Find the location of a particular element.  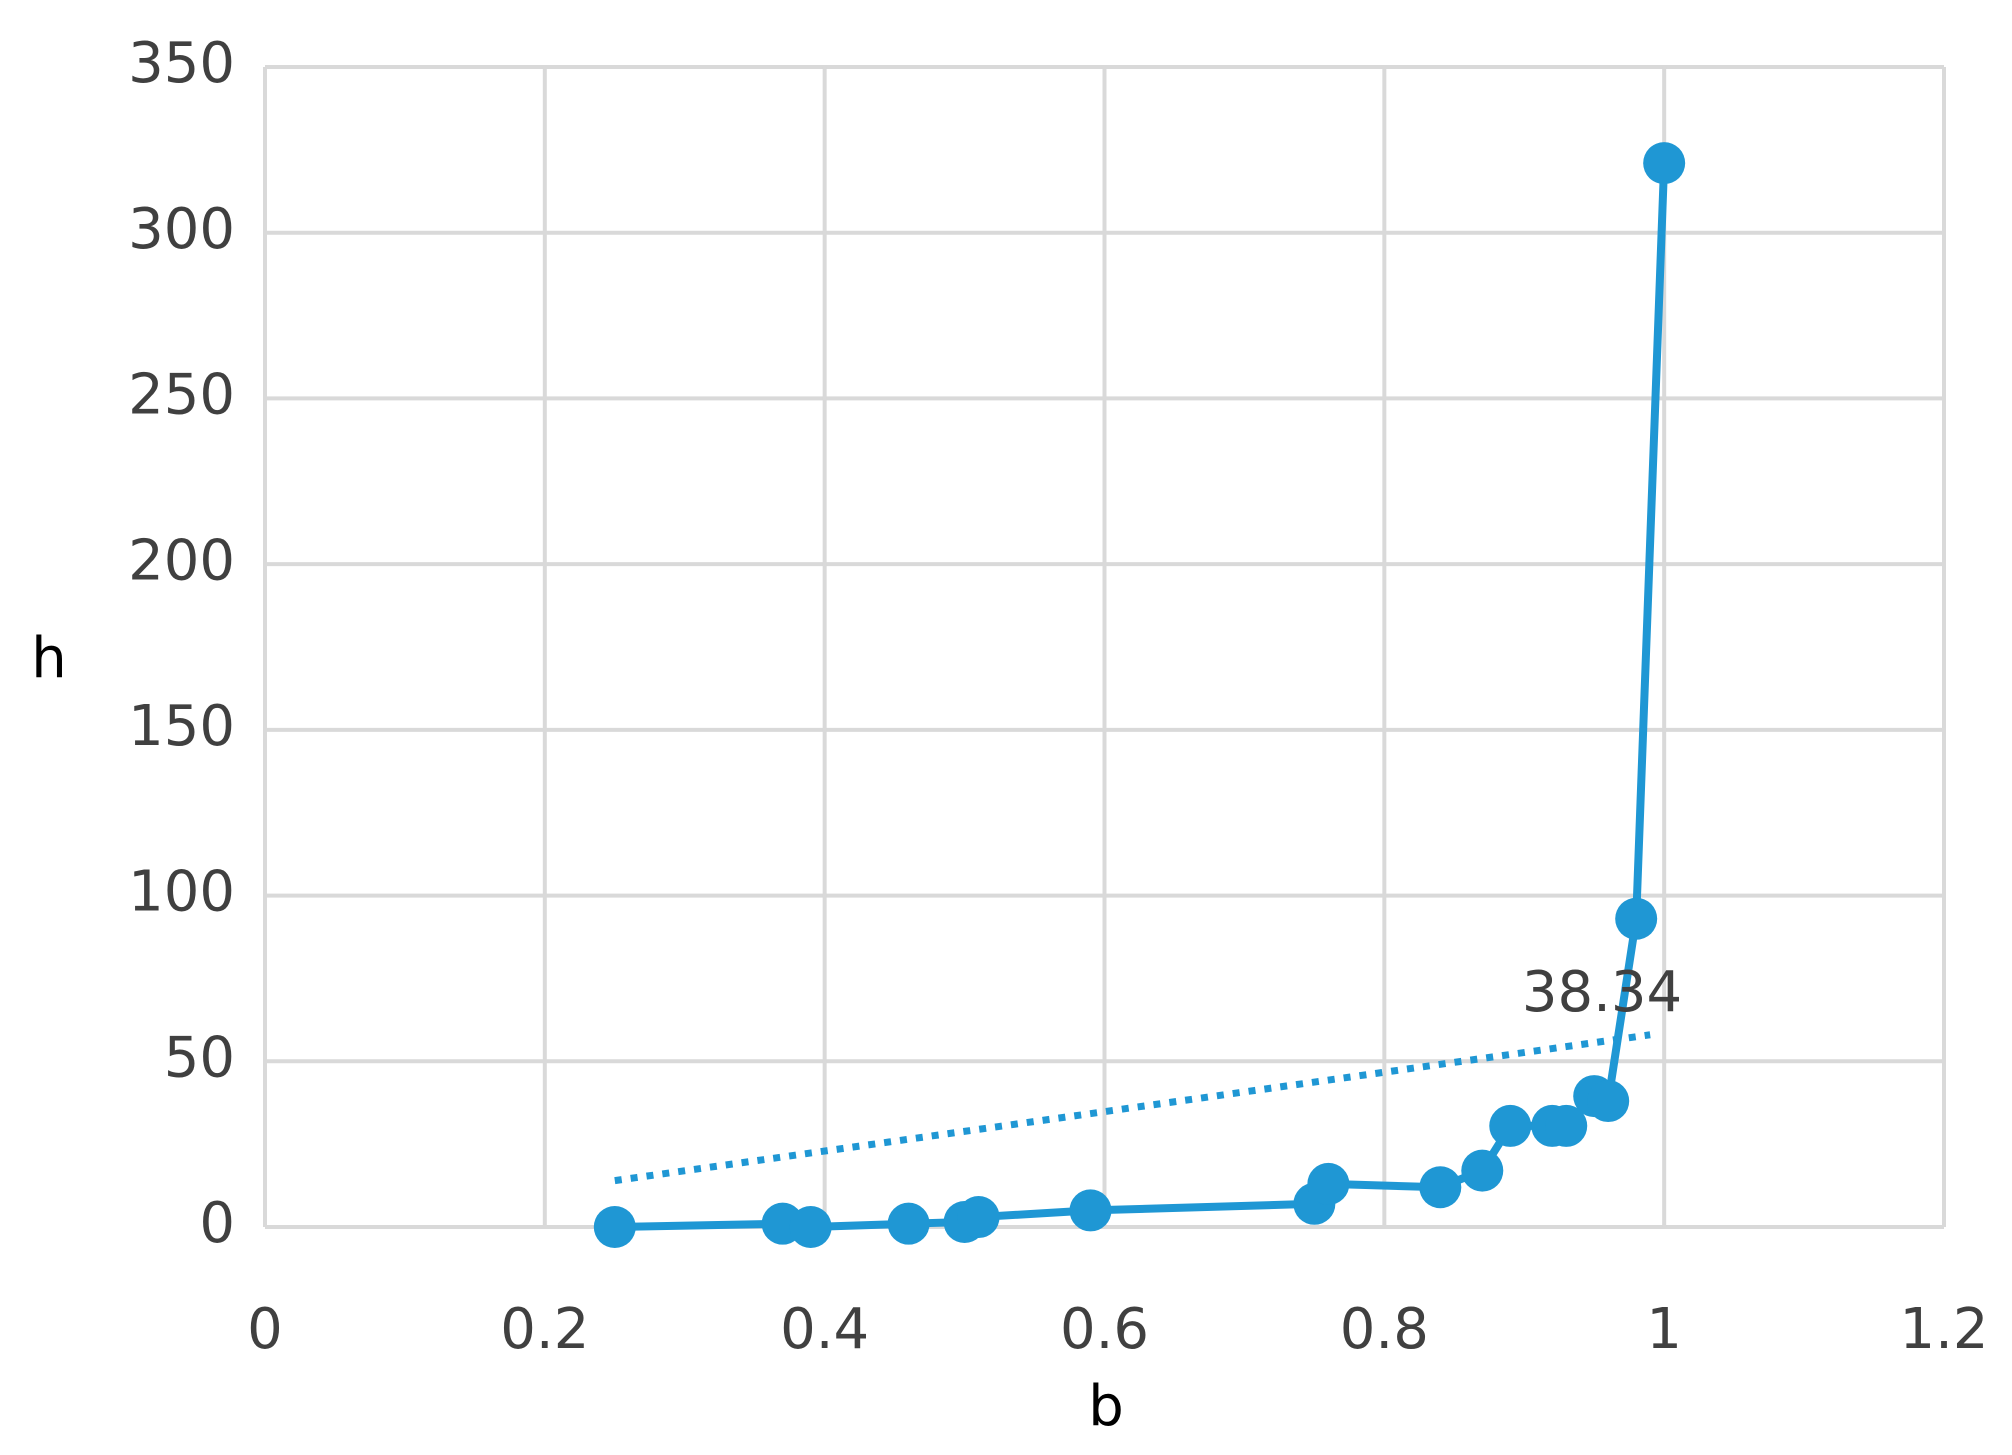

x-axis-label: b is located at coordinates (1106, 1406).